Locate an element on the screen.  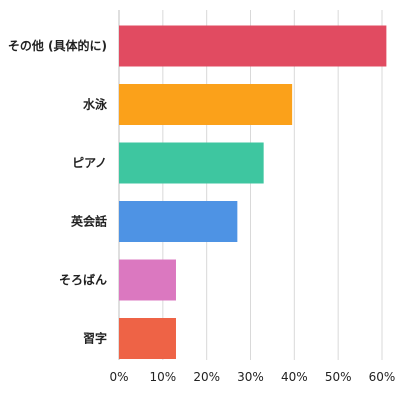
x-tick-label: 50% is located at coordinates (338, 377).